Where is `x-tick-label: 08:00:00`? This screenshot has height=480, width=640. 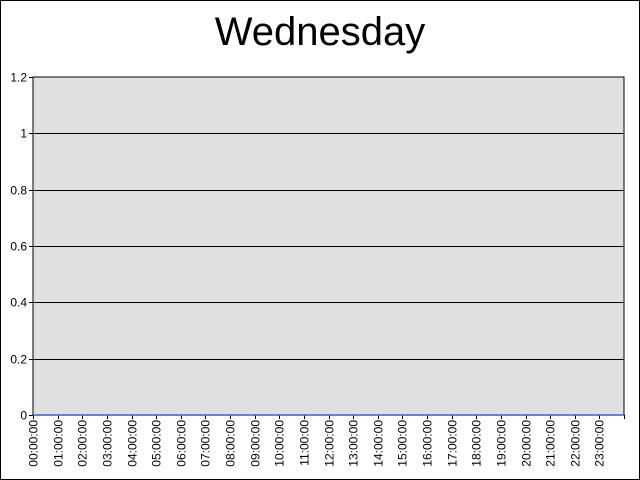 x-tick-label: 08:00:00 is located at coordinates (231, 443).